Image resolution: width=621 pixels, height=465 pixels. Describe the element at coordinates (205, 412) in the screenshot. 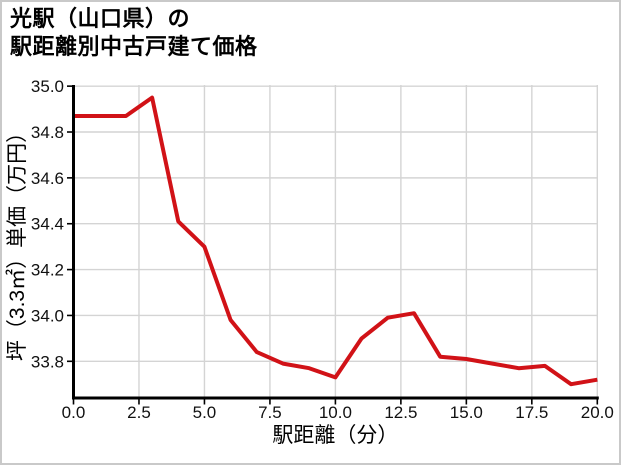

I see `x-tick-label: 5.0` at that location.